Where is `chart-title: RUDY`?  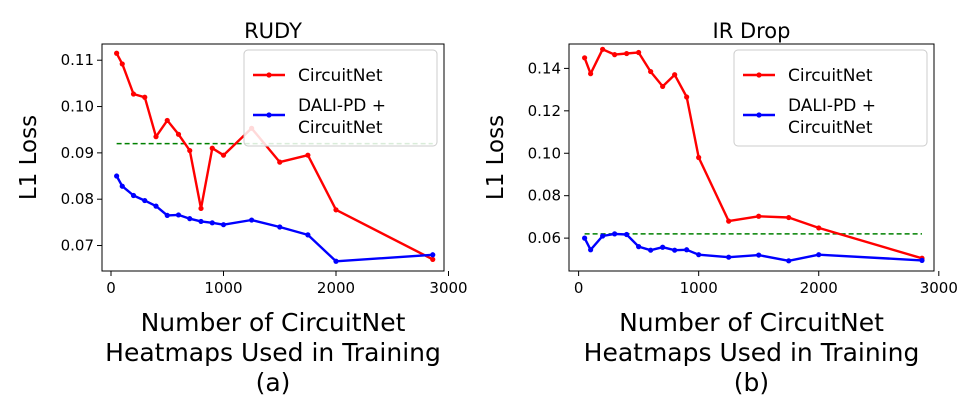
chart-title: RUDY is located at coordinates (273, 31).